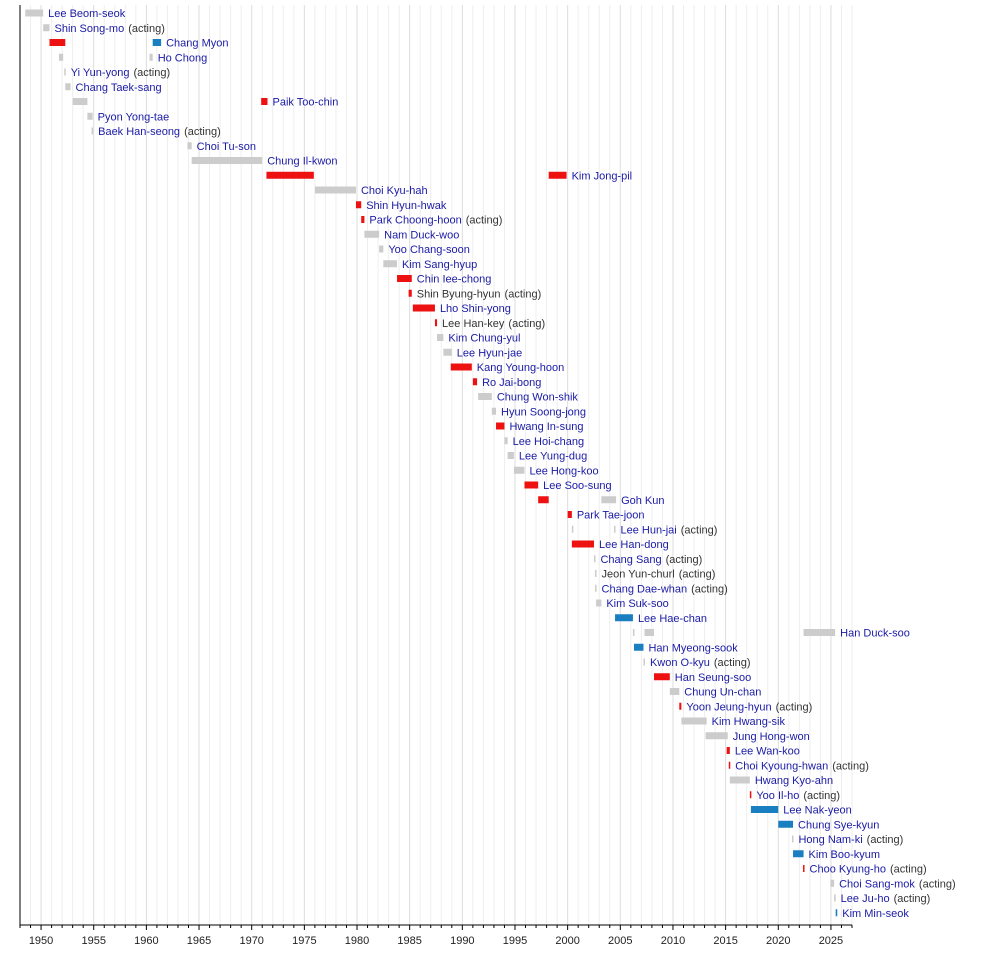  I want to click on pm-name: Baek Han-seong, so click(139, 132).